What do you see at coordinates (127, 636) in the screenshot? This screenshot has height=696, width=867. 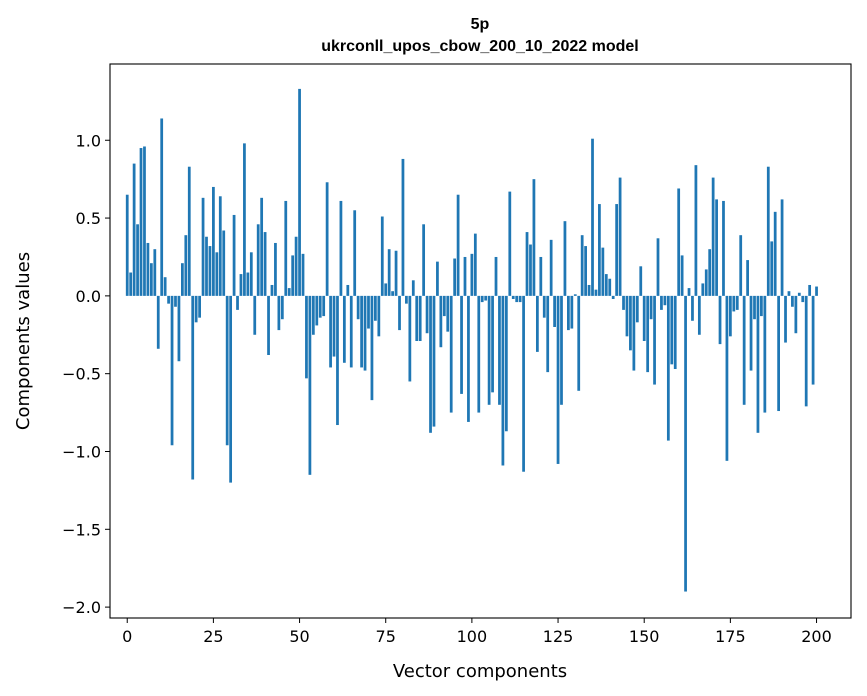 I see `x-tick-label: 0` at bounding box center [127, 636].